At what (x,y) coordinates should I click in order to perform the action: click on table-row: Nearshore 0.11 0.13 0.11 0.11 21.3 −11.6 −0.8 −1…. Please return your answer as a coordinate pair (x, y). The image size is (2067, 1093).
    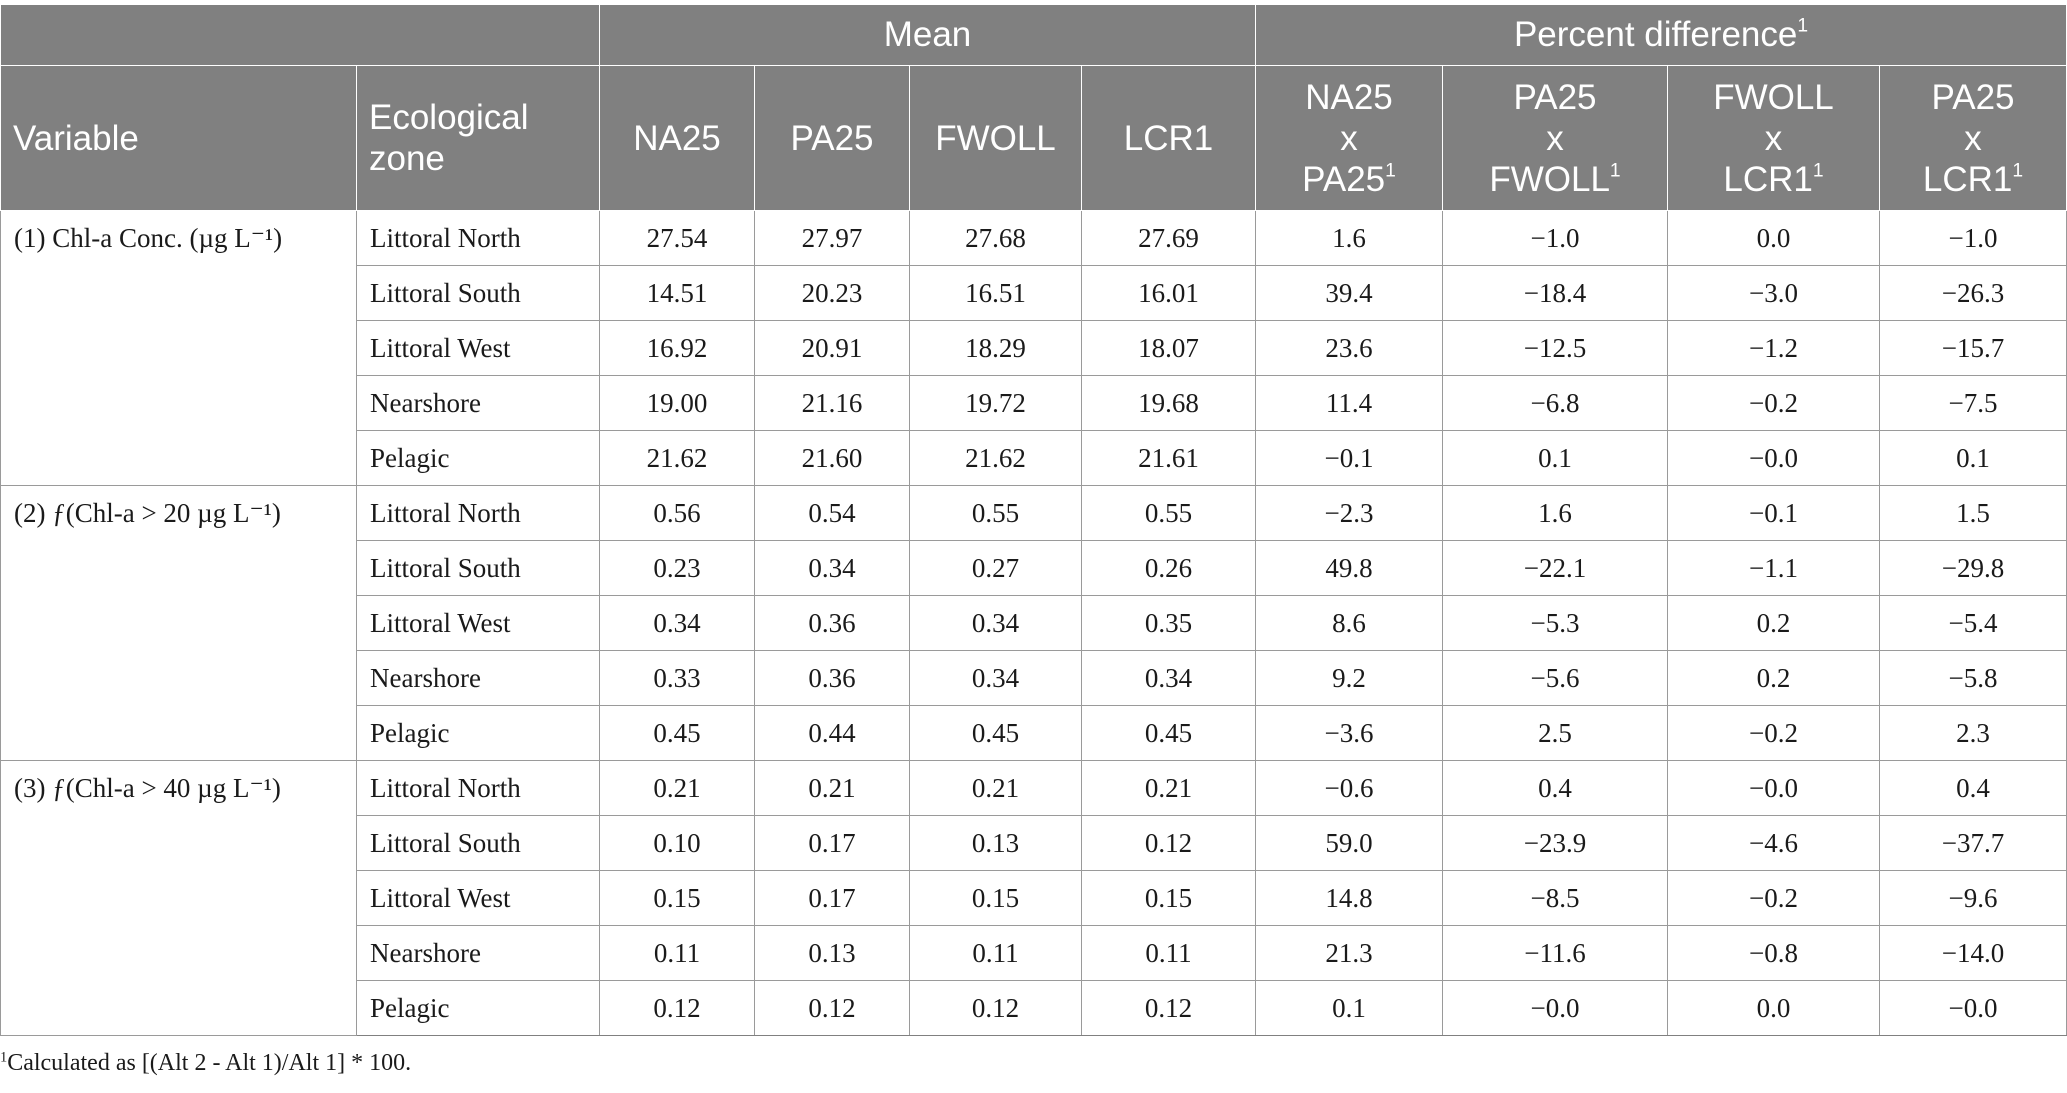
    Looking at the image, I should click on (1034, 953).